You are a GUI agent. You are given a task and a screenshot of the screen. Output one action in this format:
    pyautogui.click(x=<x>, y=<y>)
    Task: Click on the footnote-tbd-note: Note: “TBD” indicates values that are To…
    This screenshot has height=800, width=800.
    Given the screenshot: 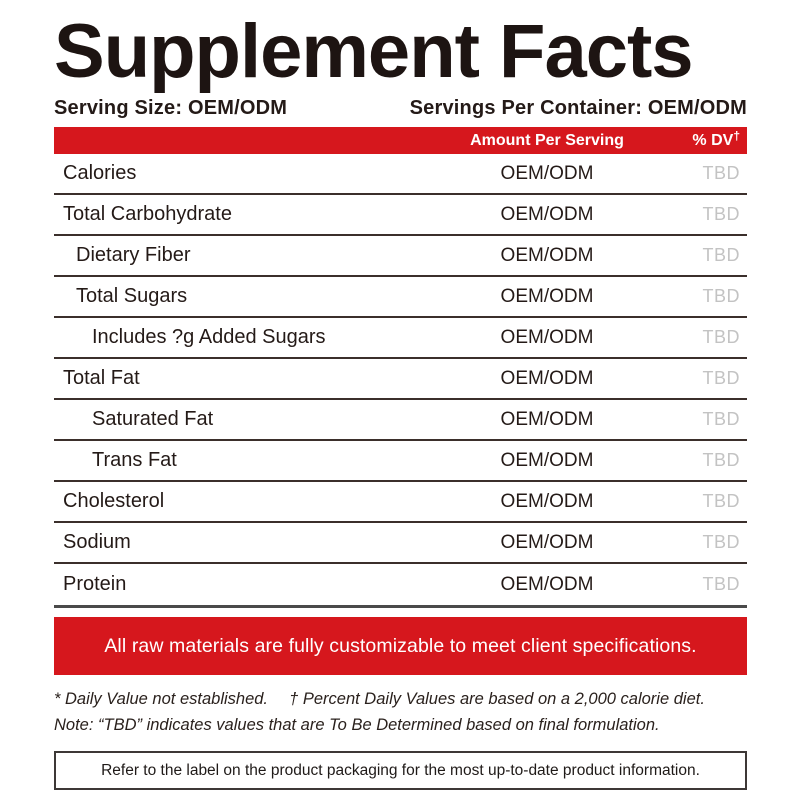 What is the action you would take?
    pyautogui.click(x=357, y=725)
    